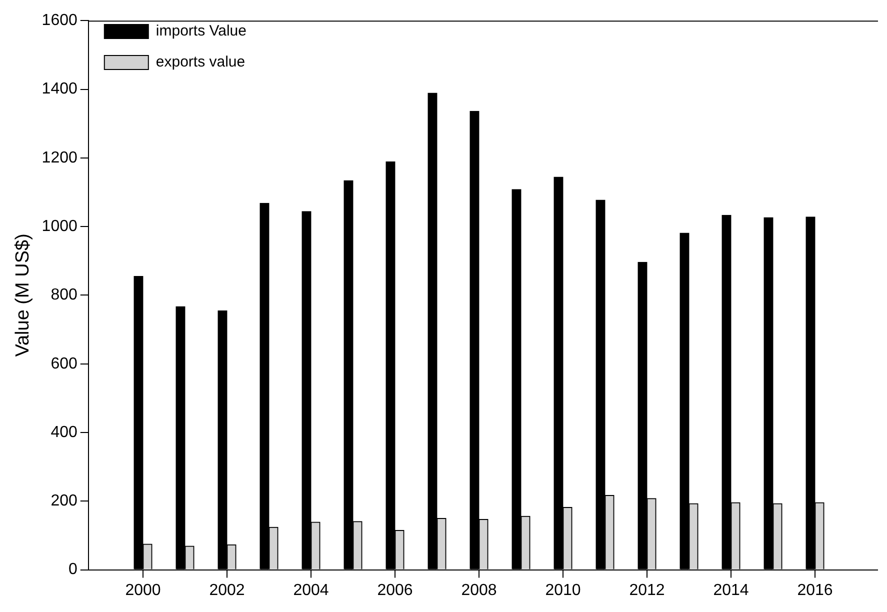 This screenshot has width=887, height=612. What do you see at coordinates (60, 226) in the screenshot?
I see `y-tick-label: 1000` at bounding box center [60, 226].